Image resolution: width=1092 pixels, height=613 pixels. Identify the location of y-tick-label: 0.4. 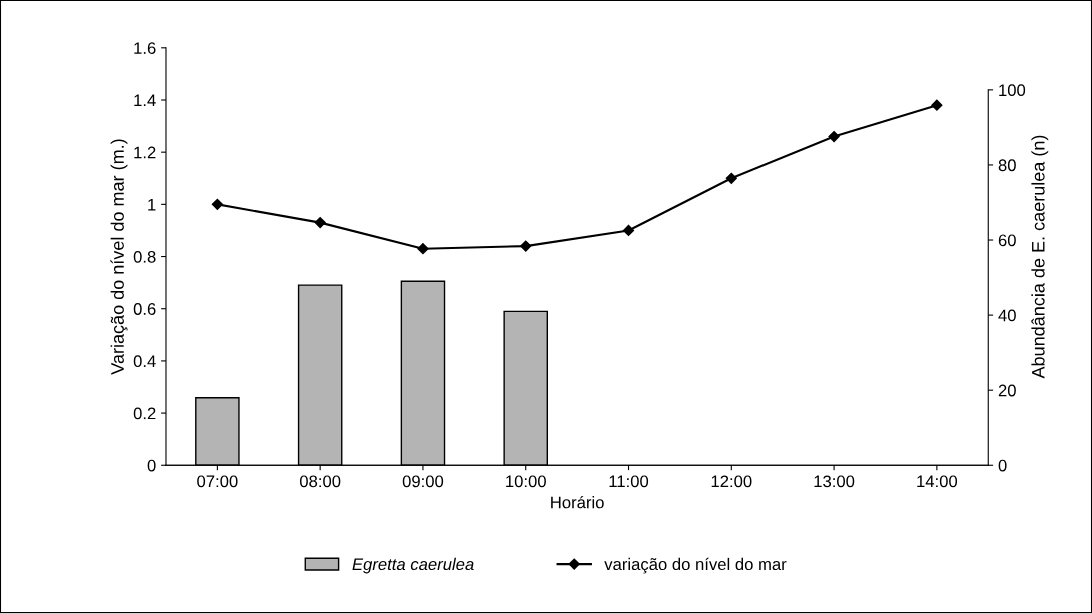
(144, 361).